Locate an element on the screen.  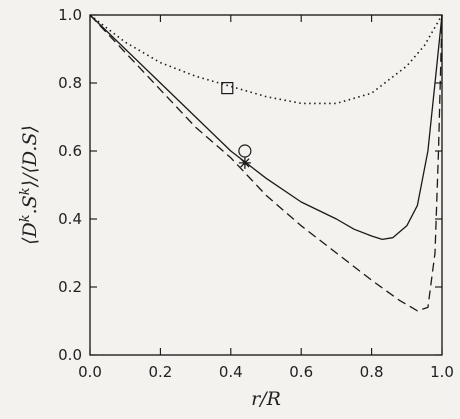
x-tick-label: 0.6 is located at coordinates (301, 372).